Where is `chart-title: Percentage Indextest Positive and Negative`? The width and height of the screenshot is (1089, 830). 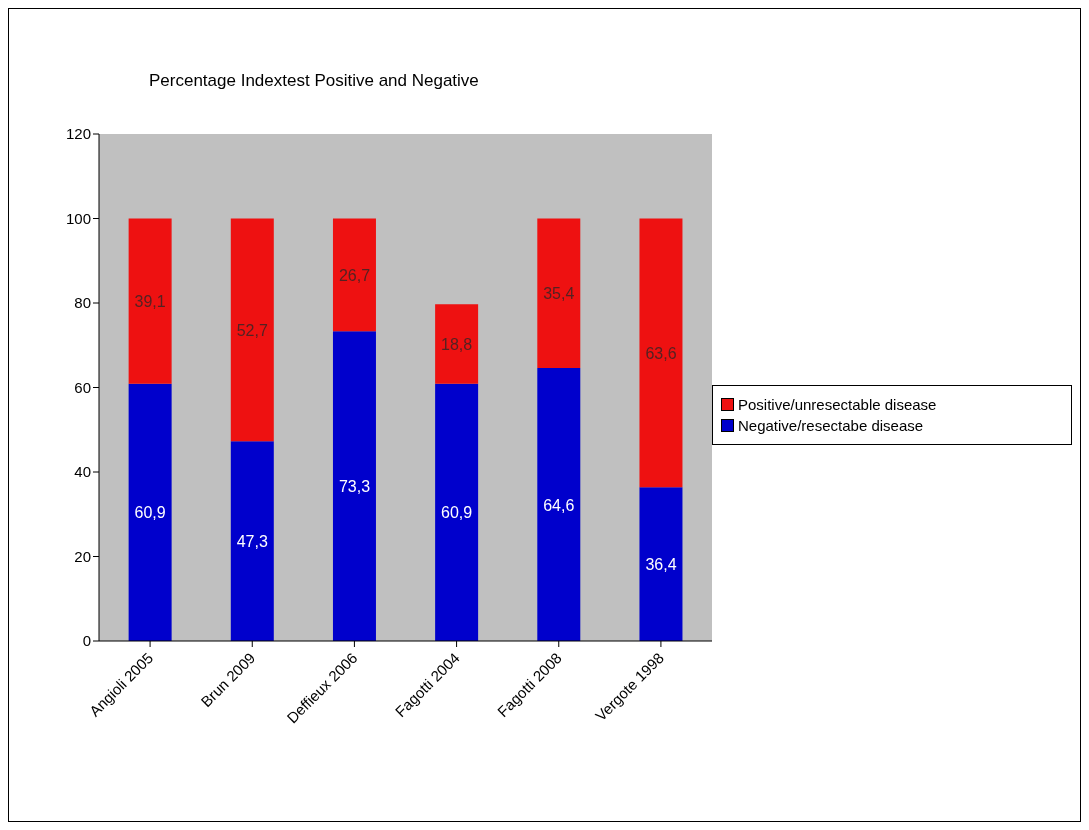
chart-title: Percentage Indextest Positive and Negative is located at coordinates (314, 81).